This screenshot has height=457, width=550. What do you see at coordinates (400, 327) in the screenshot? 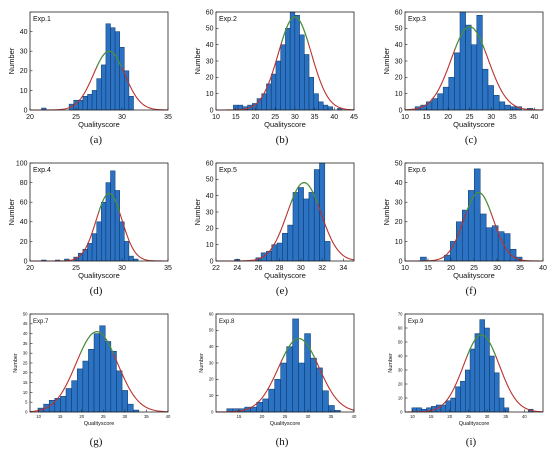
I see `y-tick-label: 60` at bounding box center [400, 327].